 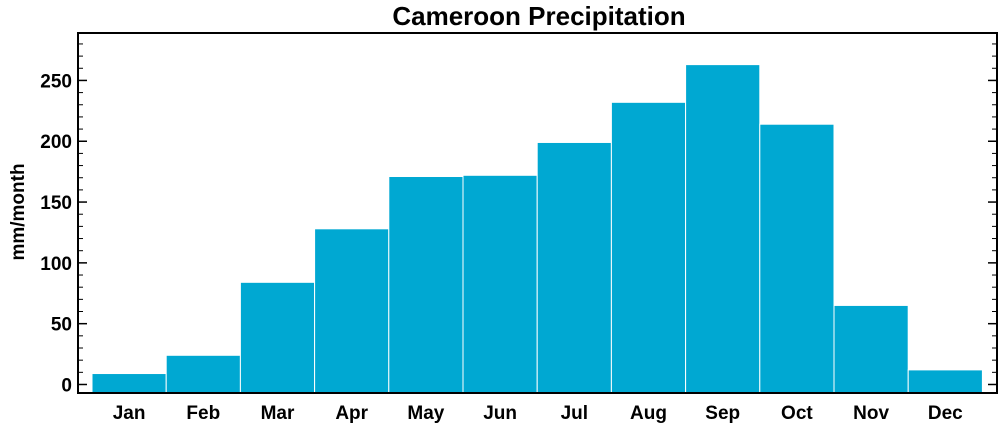 What do you see at coordinates (722, 413) in the screenshot?
I see `x-tick-label-sep: Sep` at bounding box center [722, 413].